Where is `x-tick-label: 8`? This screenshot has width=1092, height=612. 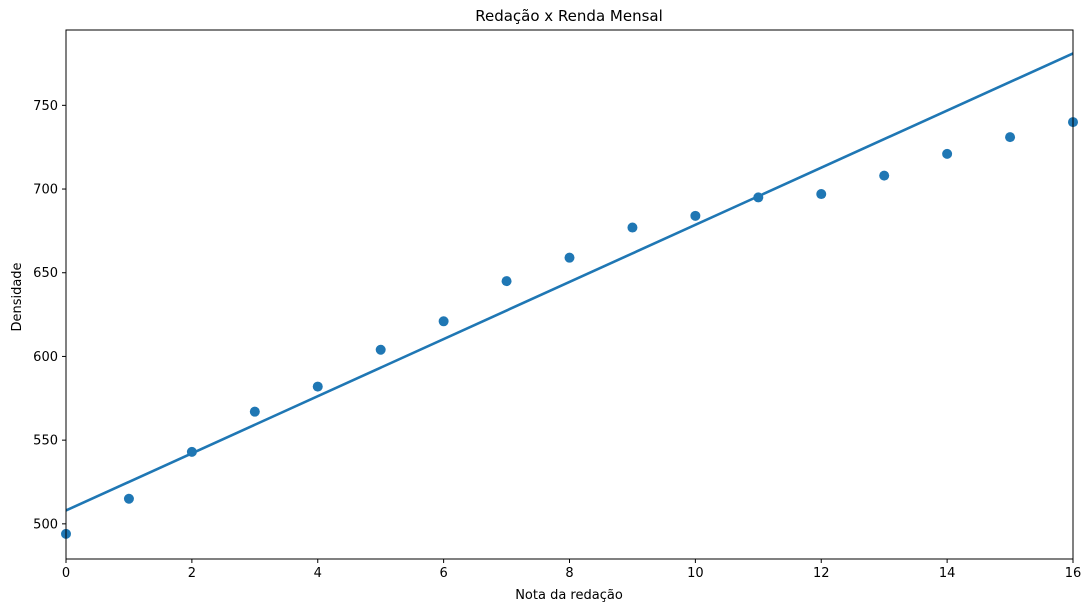
x-tick-label: 8 is located at coordinates (569, 573).